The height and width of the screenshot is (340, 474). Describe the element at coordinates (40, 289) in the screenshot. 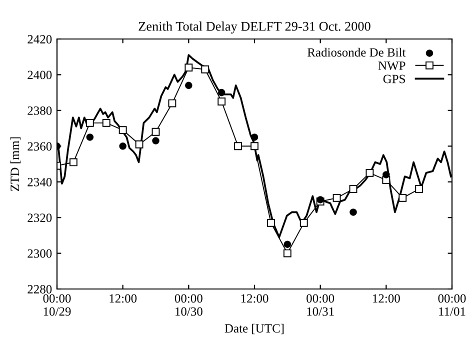

I see `y-tick-label: 2280` at that location.